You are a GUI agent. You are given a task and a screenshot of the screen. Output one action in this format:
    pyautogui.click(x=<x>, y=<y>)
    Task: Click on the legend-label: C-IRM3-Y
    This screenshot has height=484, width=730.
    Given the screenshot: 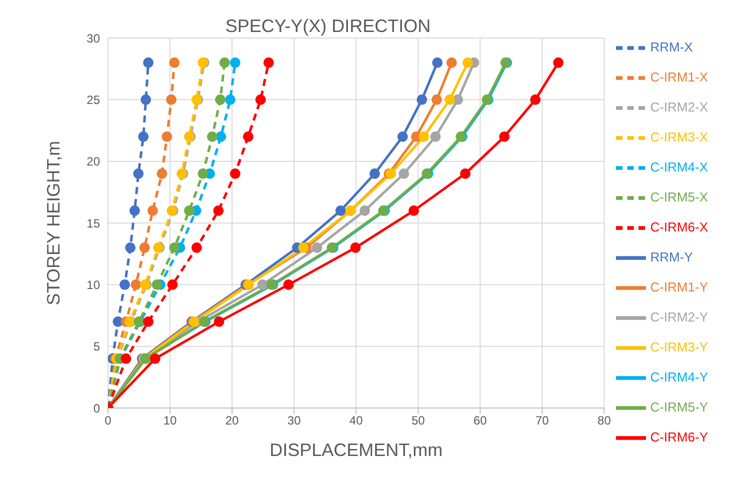 What is the action you would take?
    pyautogui.click(x=679, y=346)
    